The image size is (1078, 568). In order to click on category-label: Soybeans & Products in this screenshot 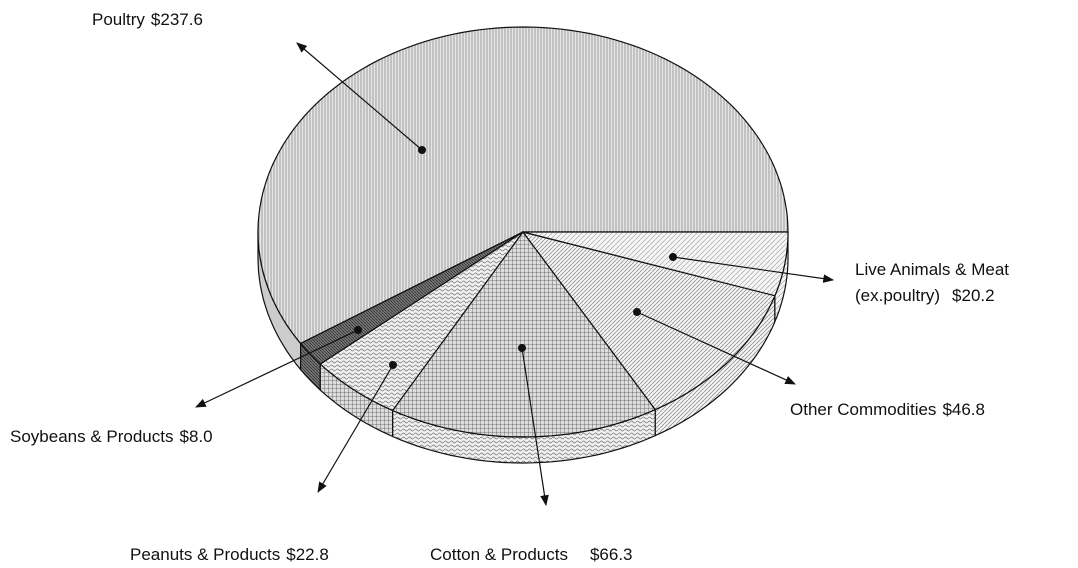, I will do `click(92, 436)`.